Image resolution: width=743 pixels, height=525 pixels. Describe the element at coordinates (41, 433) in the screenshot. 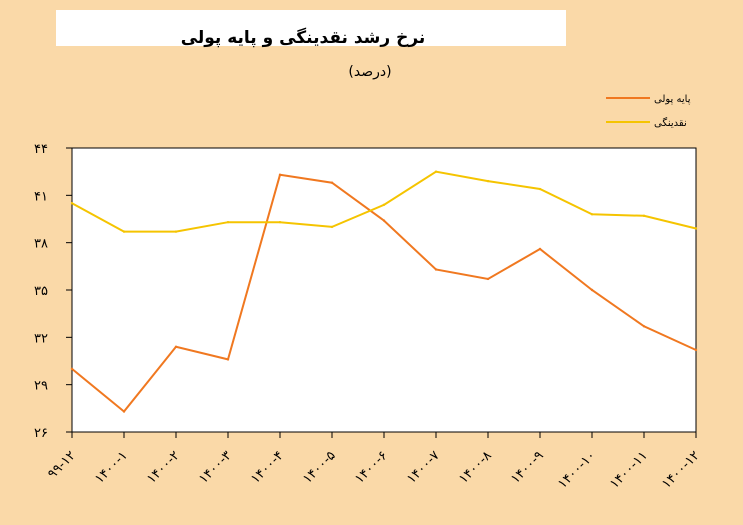

I see `y-tick-label: ۲۶` at that location.